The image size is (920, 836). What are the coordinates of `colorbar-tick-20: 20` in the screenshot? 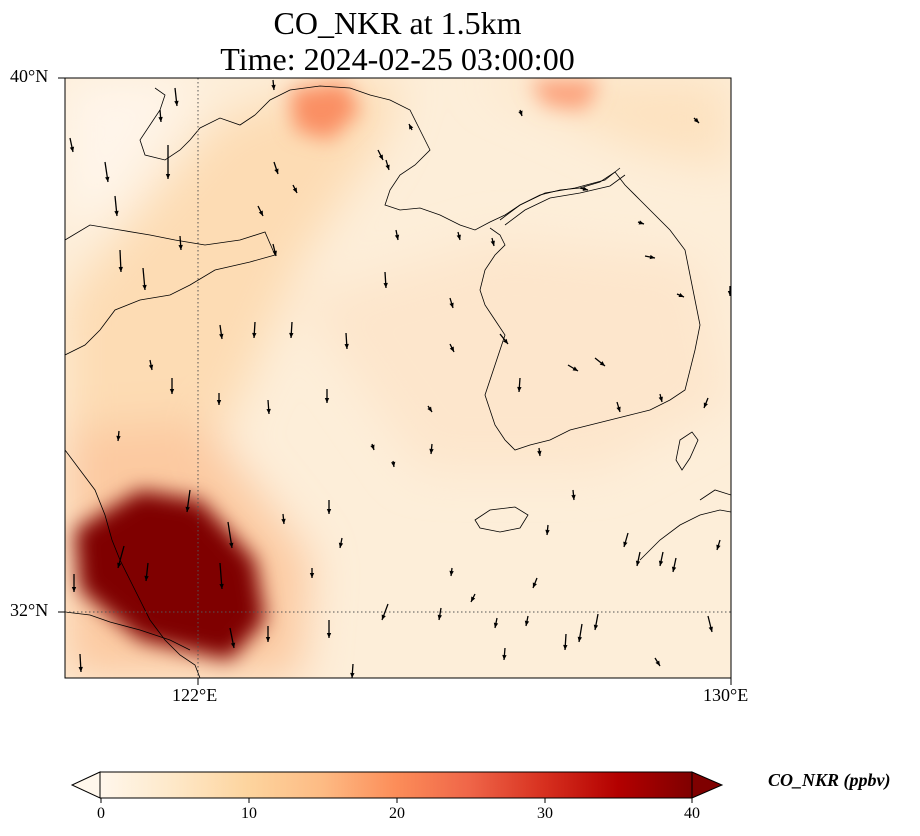 It's located at (397, 813).